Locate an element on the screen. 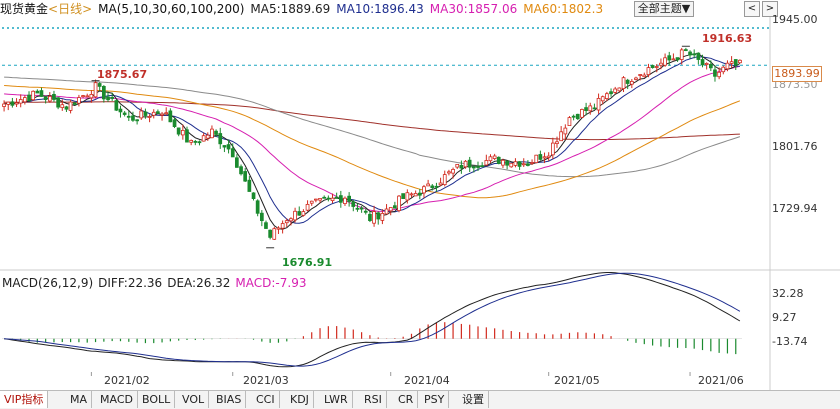  instrument-name: 现货黄金 is located at coordinates (24, 9).